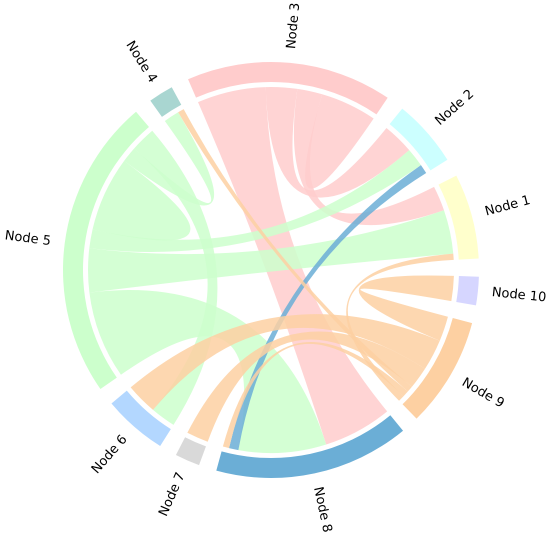 This screenshot has height=542, width=550. What do you see at coordinates (483, 393) in the screenshot?
I see `node-label: Node 9` at bounding box center [483, 393].